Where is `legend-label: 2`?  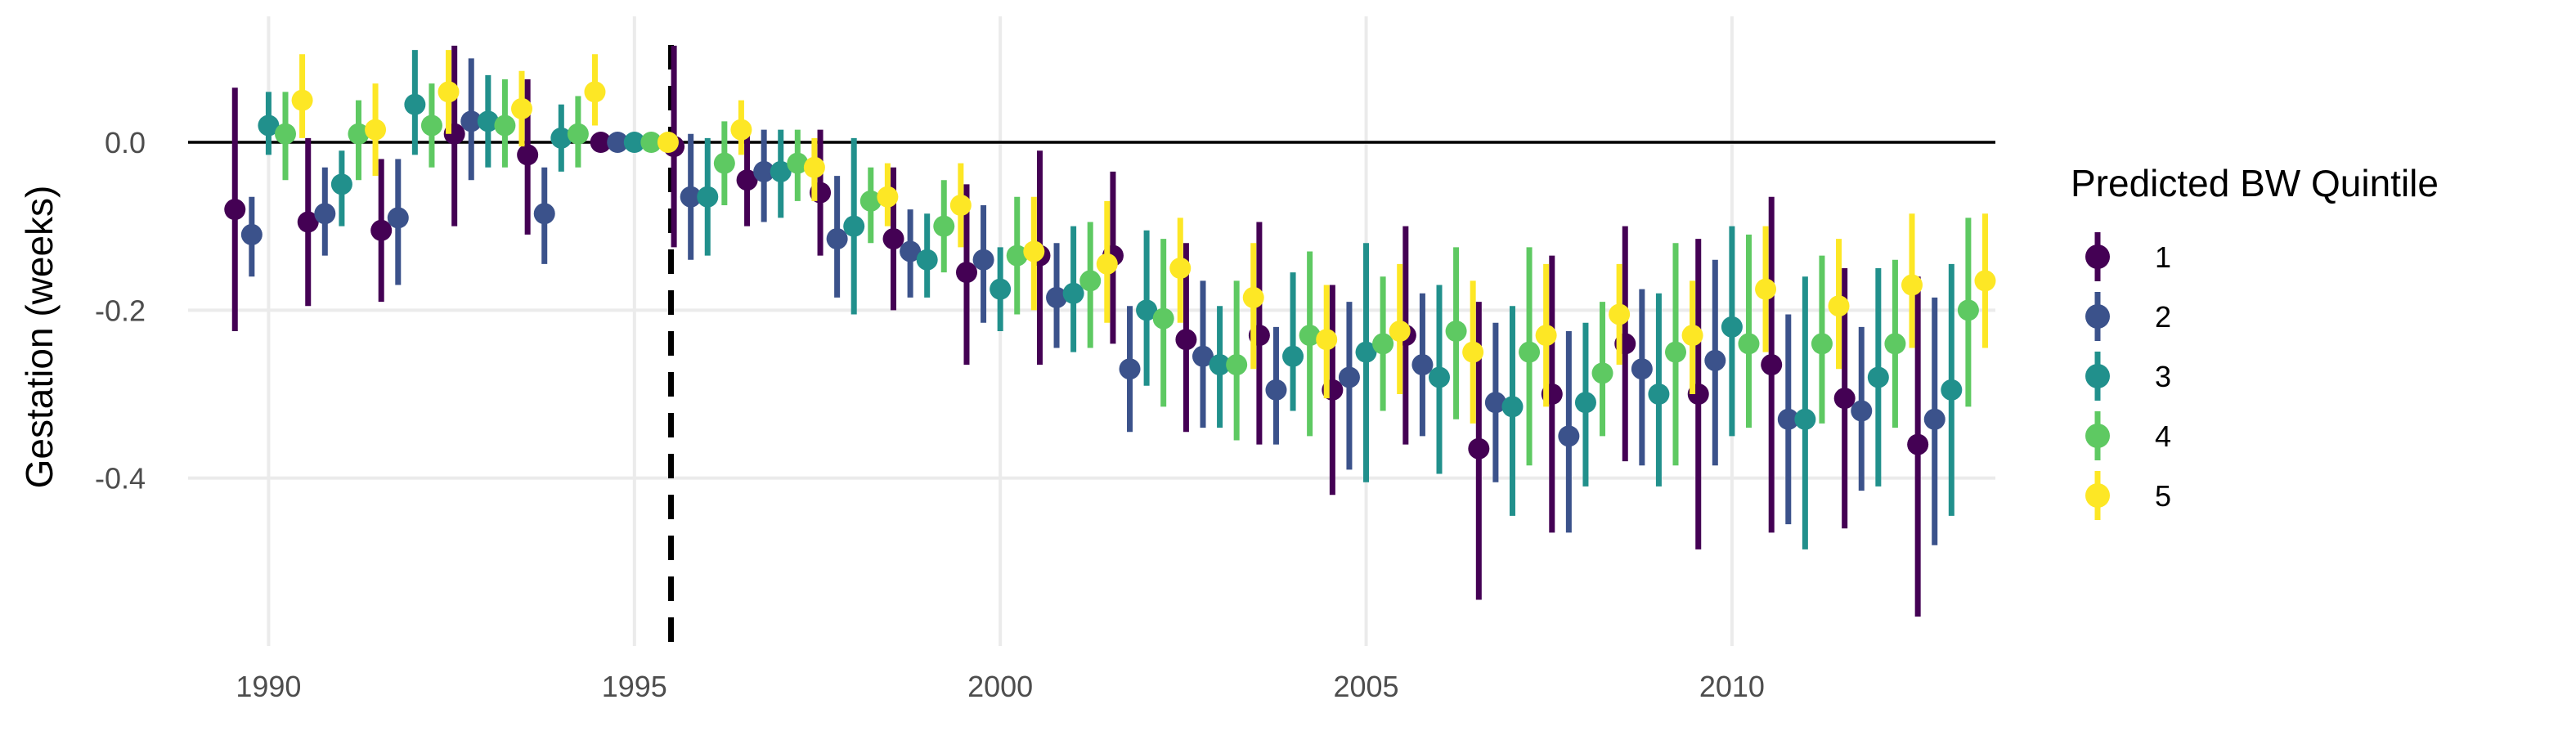
legend-label: 2 is located at coordinates (2163, 317).